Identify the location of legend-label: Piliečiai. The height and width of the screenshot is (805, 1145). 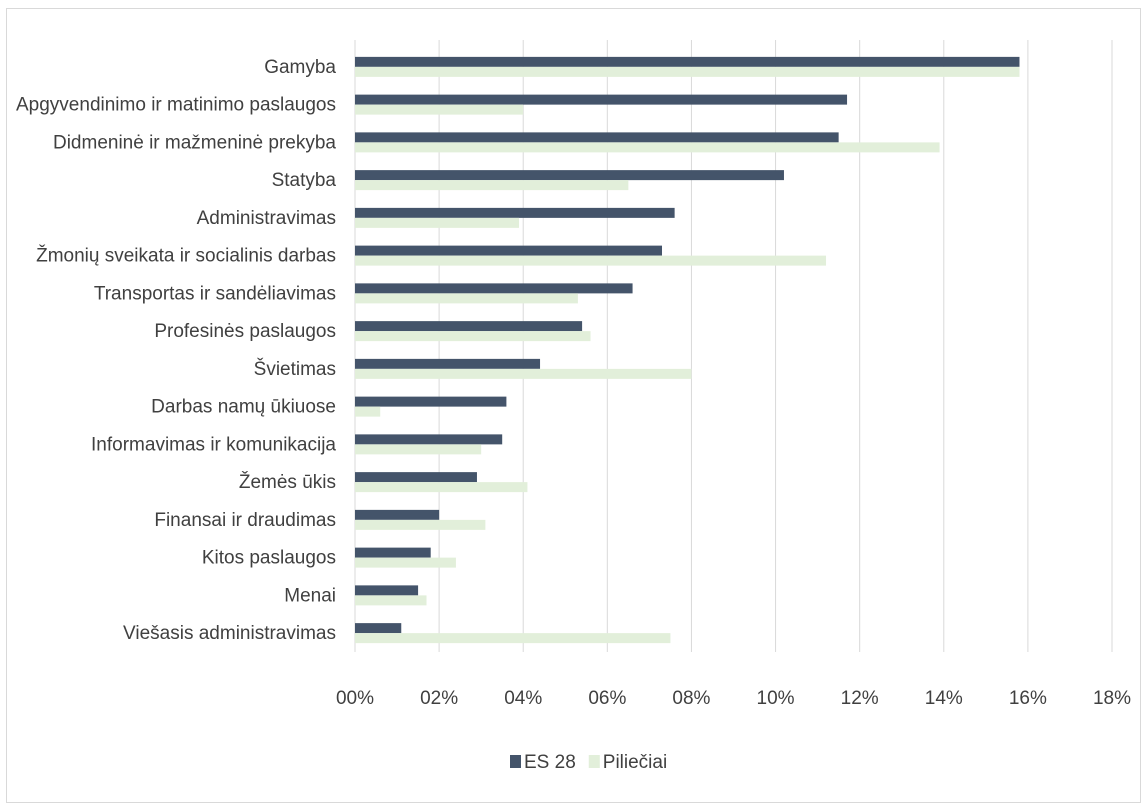
(635, 762).